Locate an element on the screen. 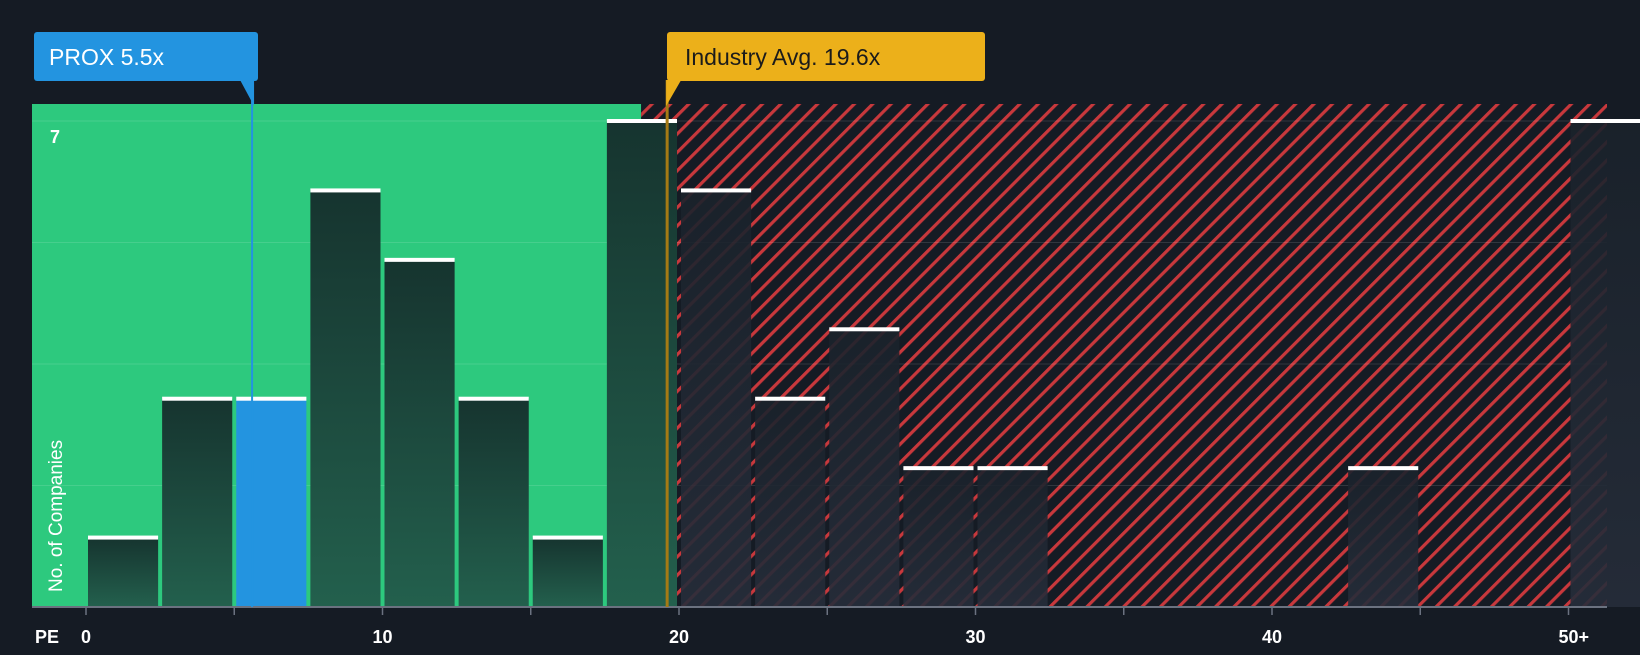 Image resolution: width=1640 pixels, height=655 pixels. x-axis-tick-label: 20 is located at coordinates (679, 637).